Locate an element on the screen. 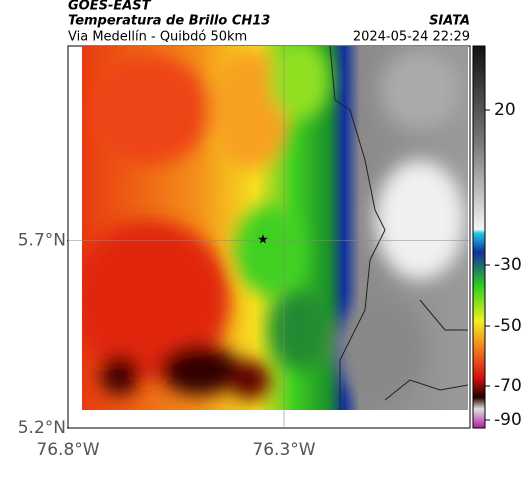 This screenshot has height=495, width=526. colorbar-tick-label: -30 is located at coordinates (508, 265).